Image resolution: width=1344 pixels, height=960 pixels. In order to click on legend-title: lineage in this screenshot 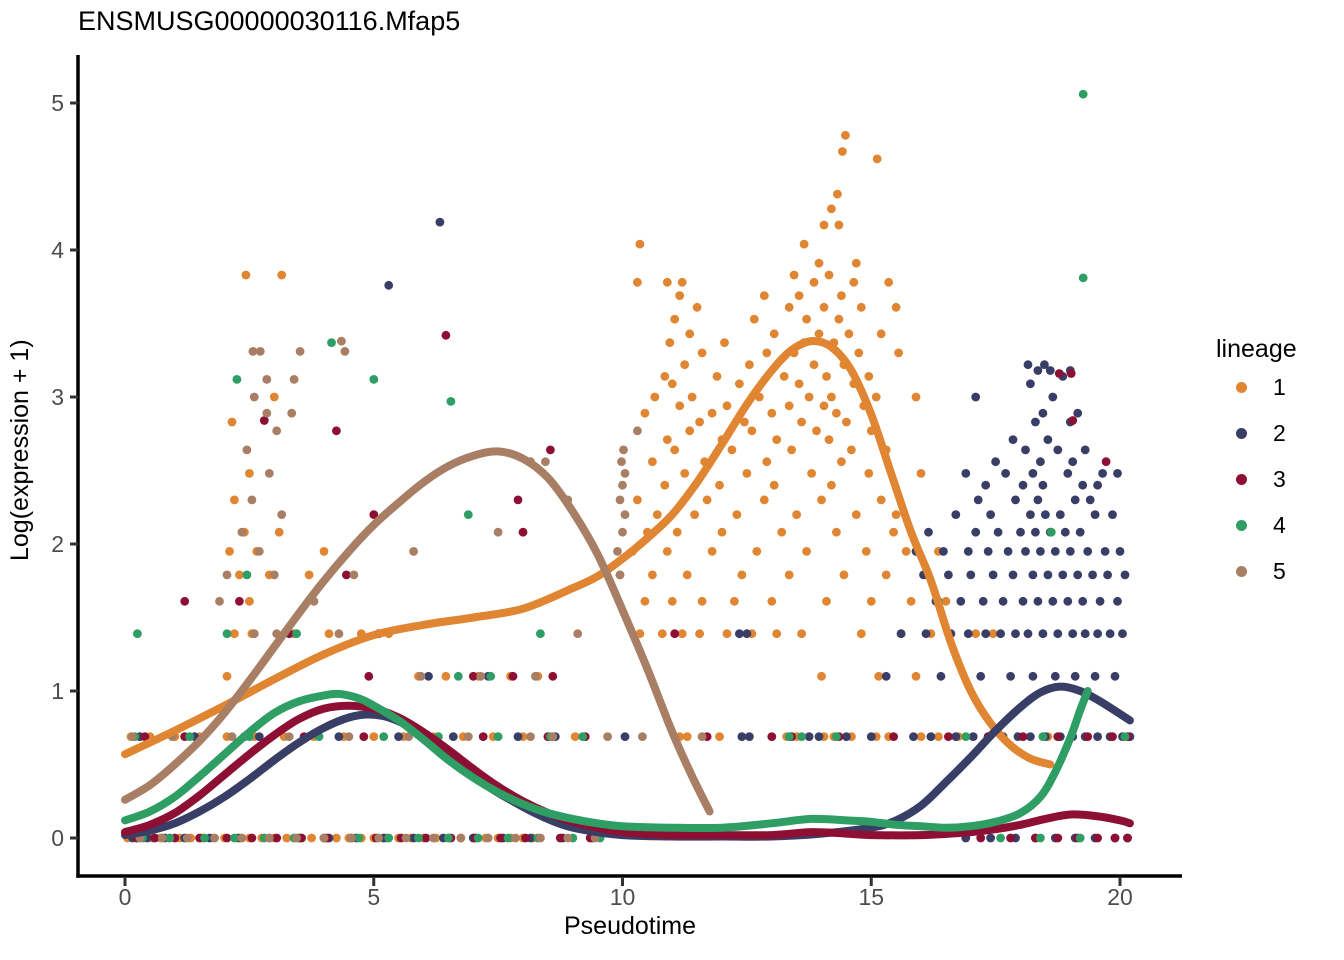, I will do `click(1256, 349)`.